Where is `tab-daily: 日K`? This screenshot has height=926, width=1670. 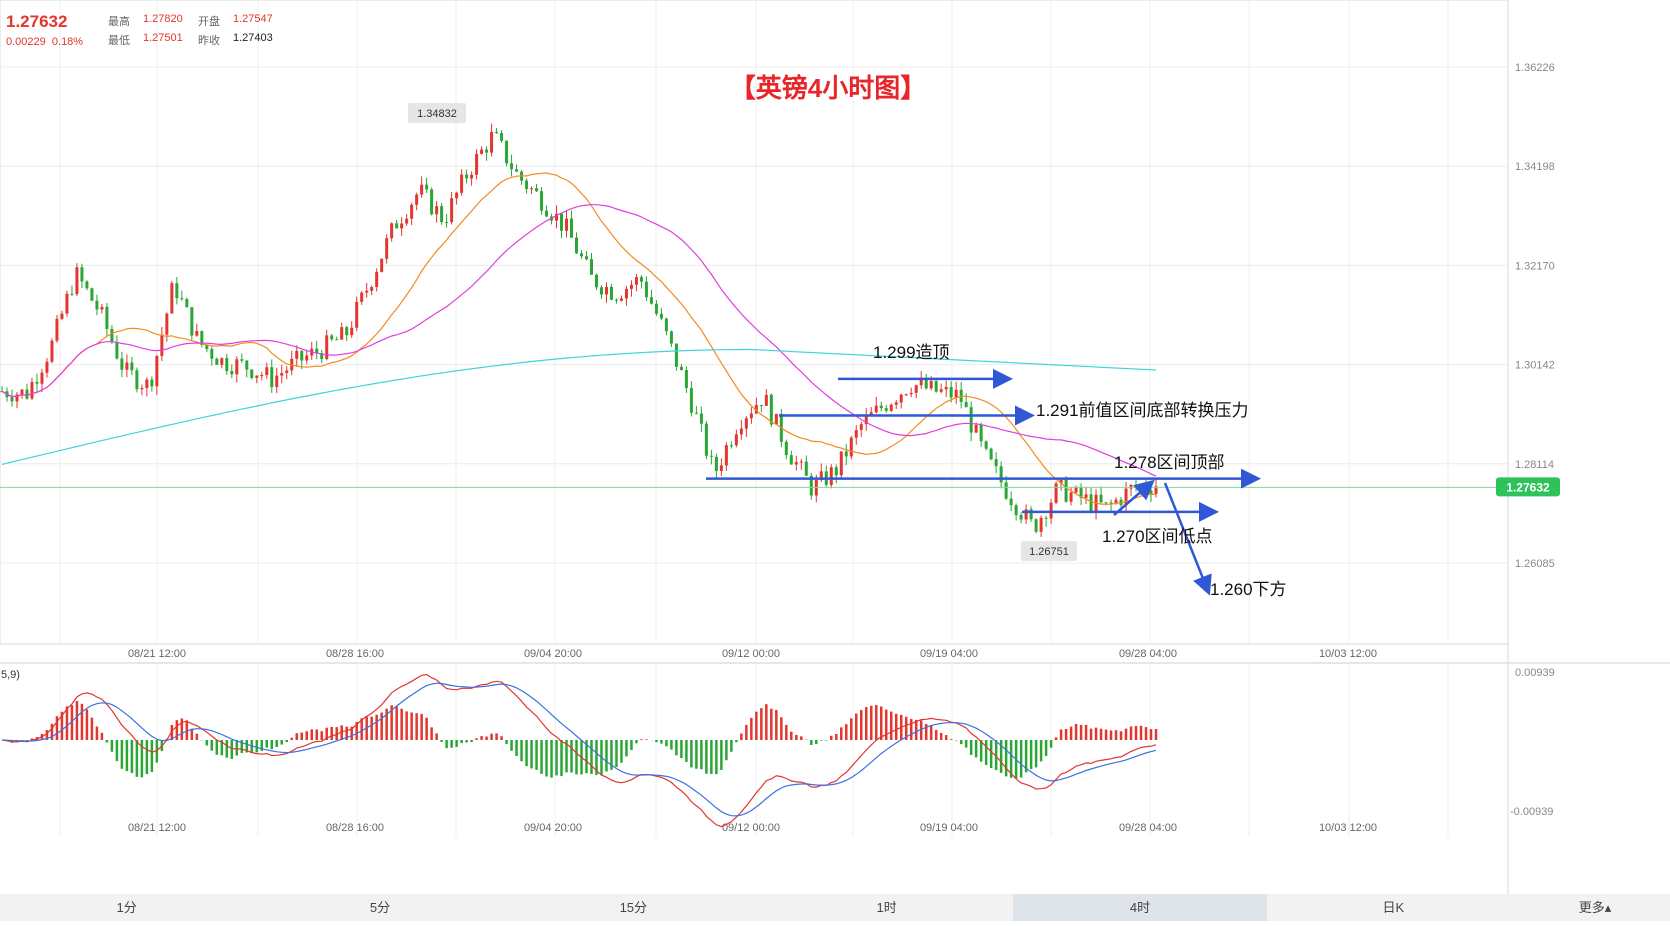 tab-daily: 日K is located at coordinates (1393, 907).